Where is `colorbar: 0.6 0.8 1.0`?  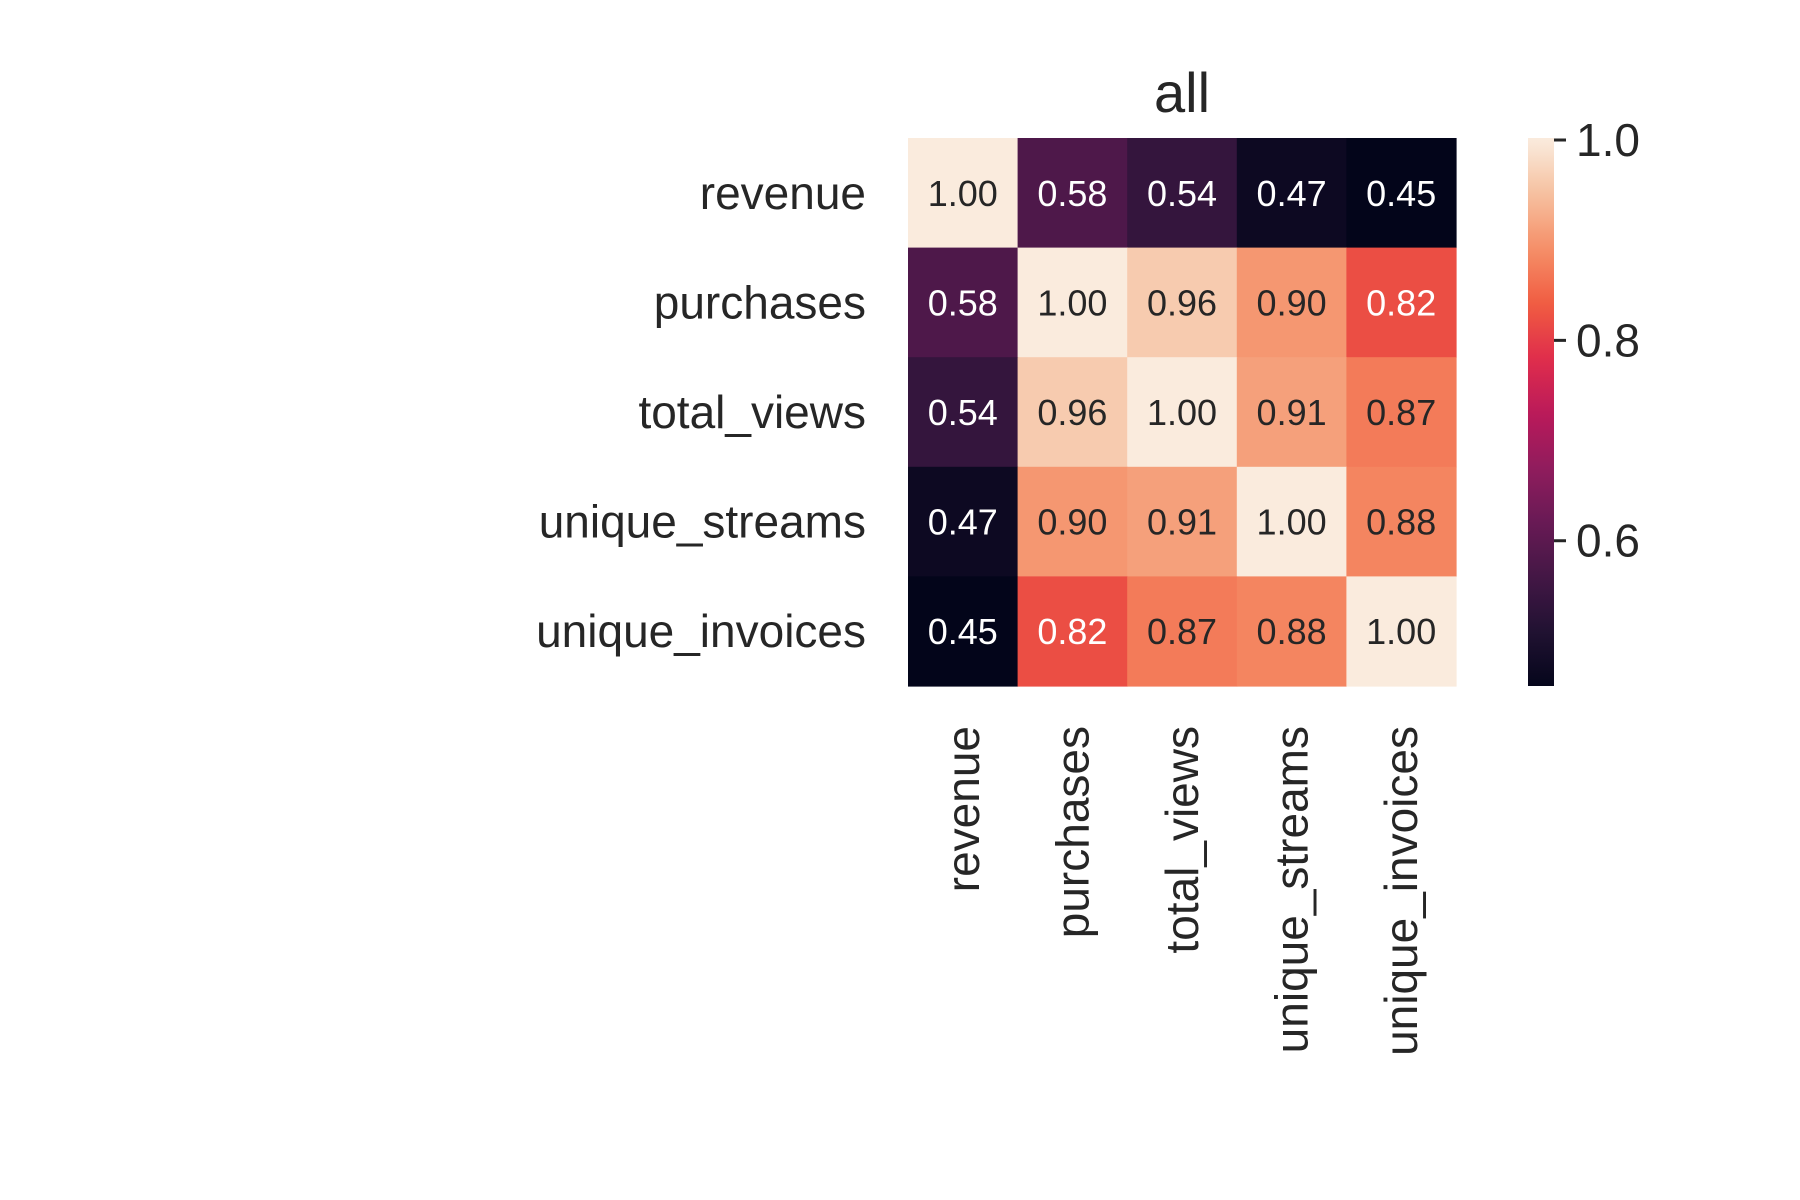
colorbar: 0.6 0.8 1.0 is located at coordinates (1584, 400).